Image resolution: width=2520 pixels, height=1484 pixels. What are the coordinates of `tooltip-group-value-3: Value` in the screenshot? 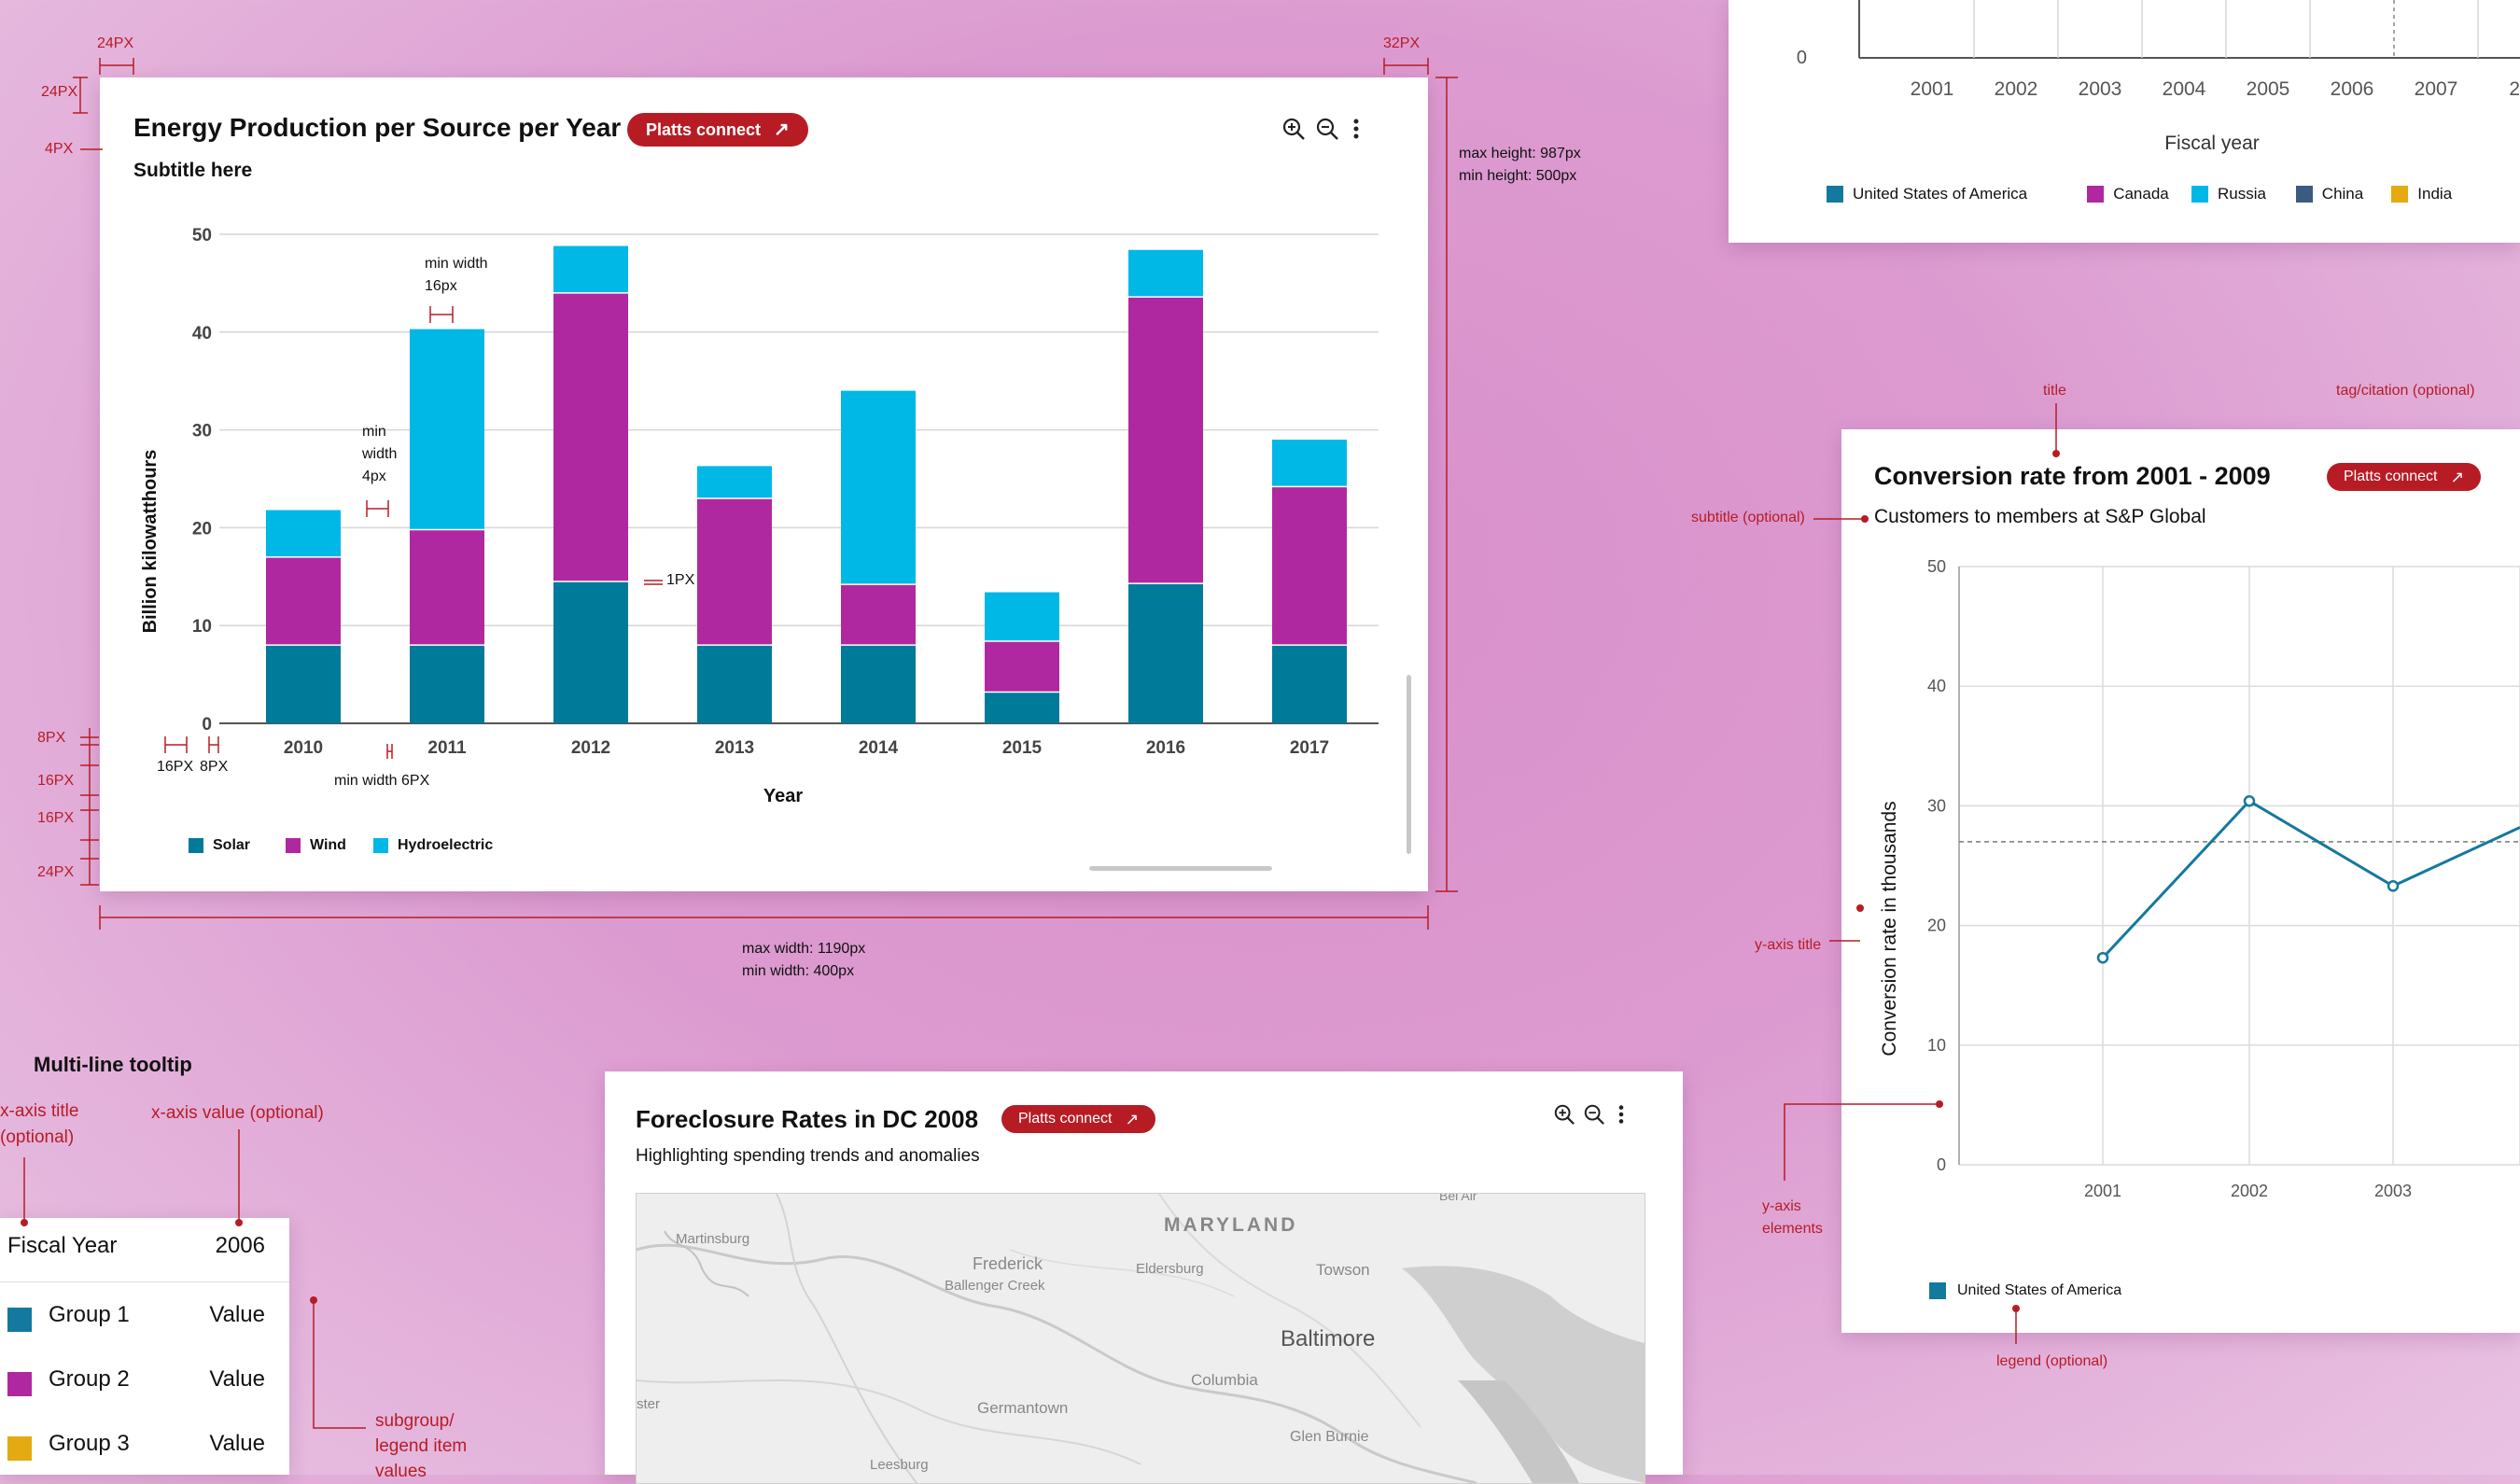 It's located at (237, 1443).